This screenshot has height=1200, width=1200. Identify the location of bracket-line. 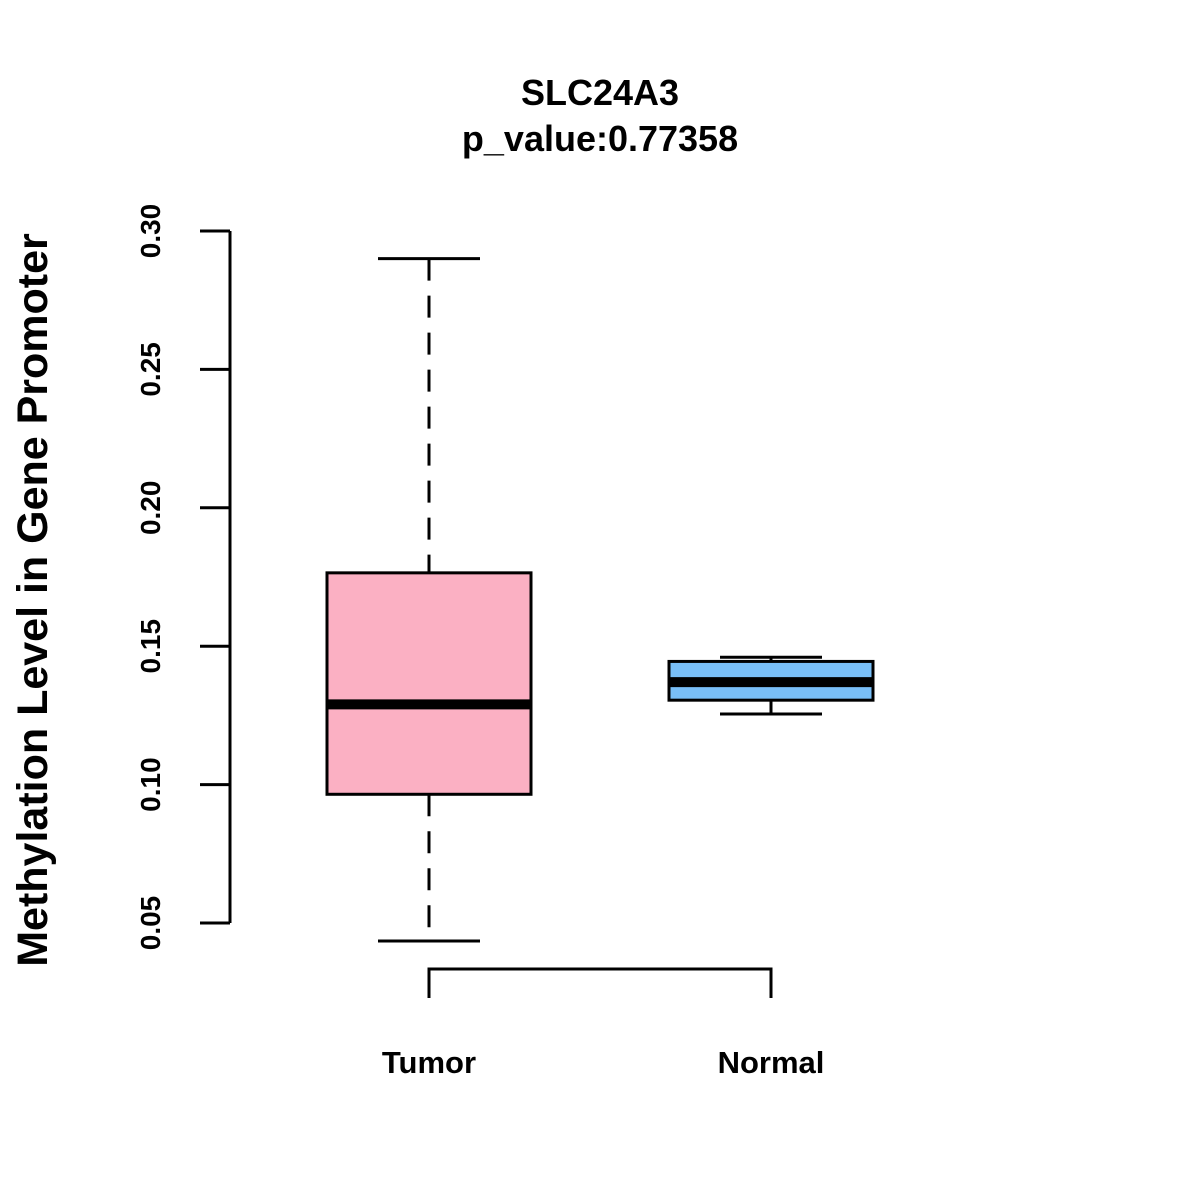
(600, 982).